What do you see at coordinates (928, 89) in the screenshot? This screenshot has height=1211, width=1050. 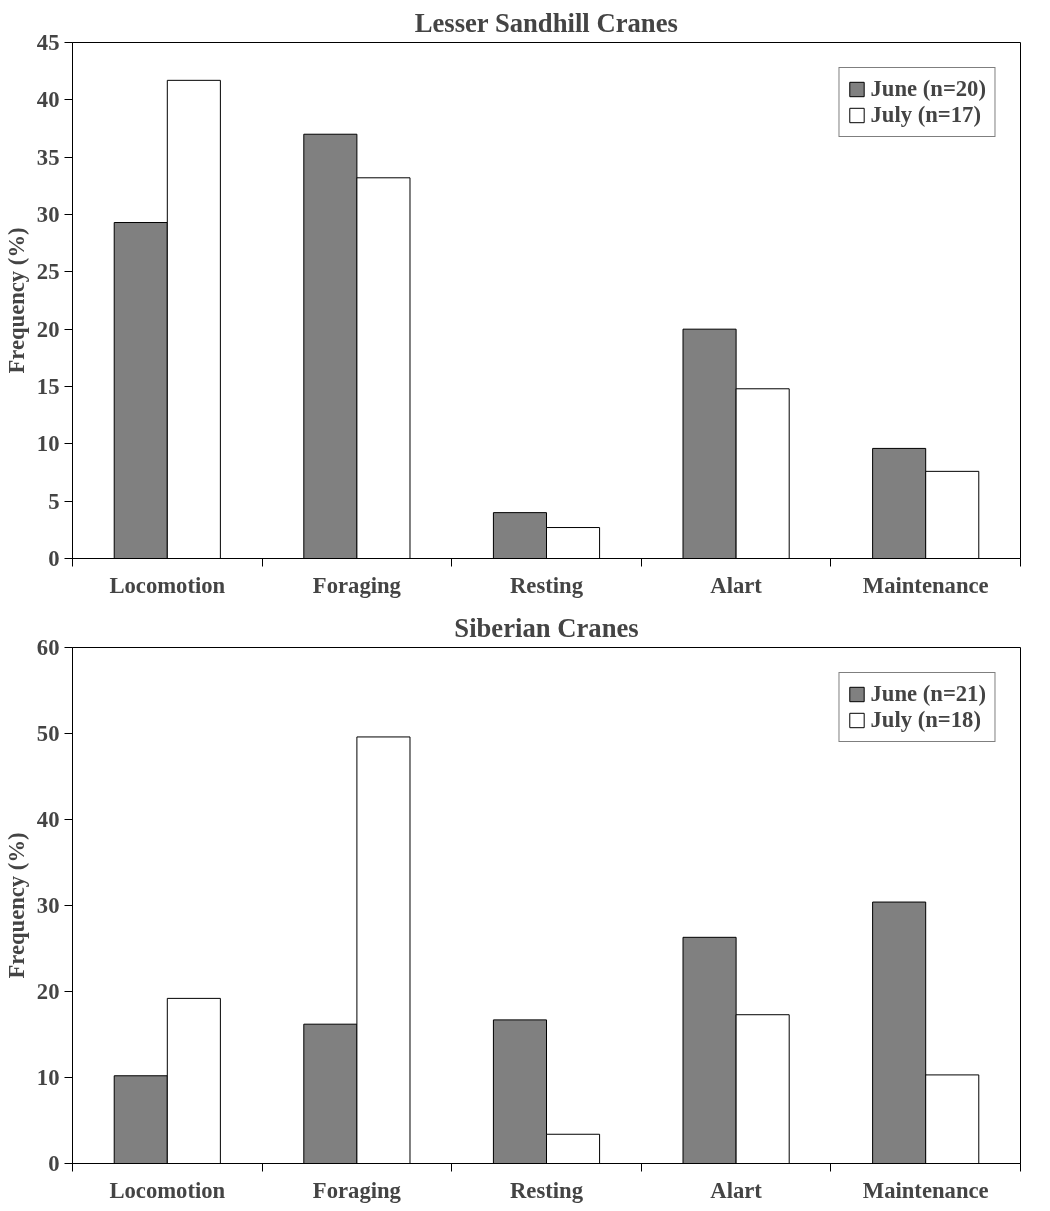 I see `legend-label: June (n=20)` at bounding box center [928, 89].